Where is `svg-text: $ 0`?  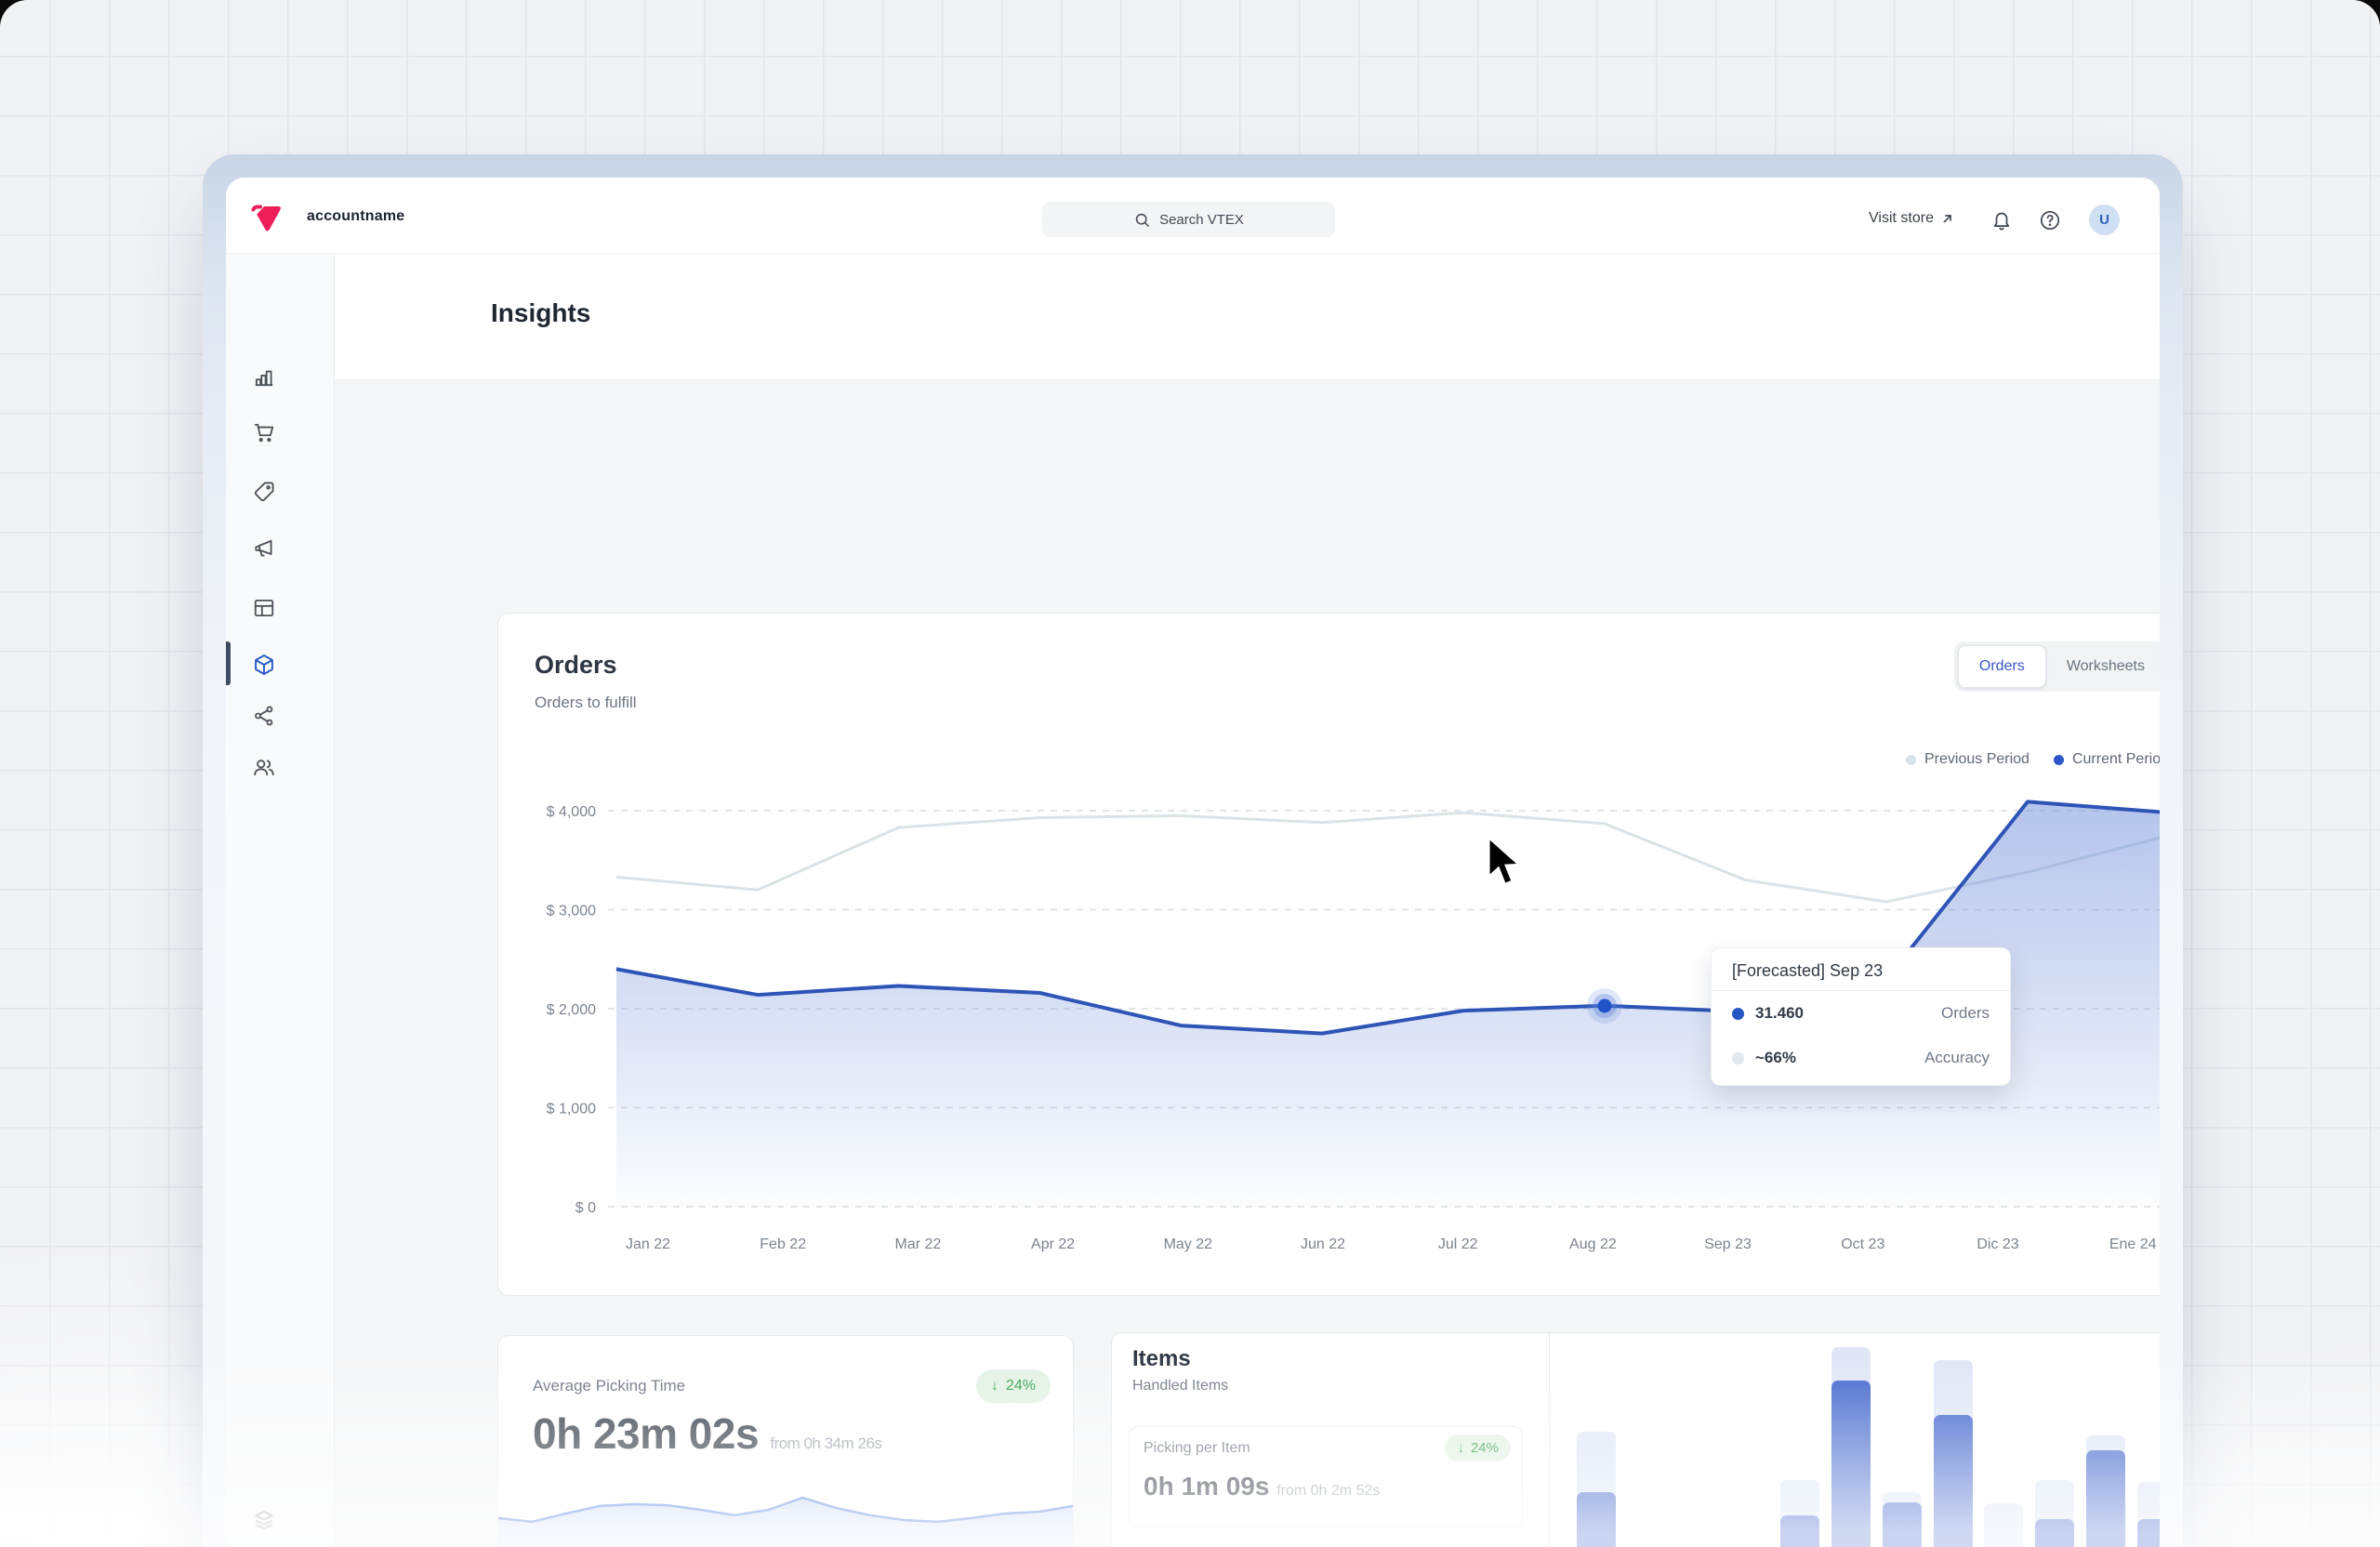 svg-text: $ 0 is located at coordinates (585, 1208).